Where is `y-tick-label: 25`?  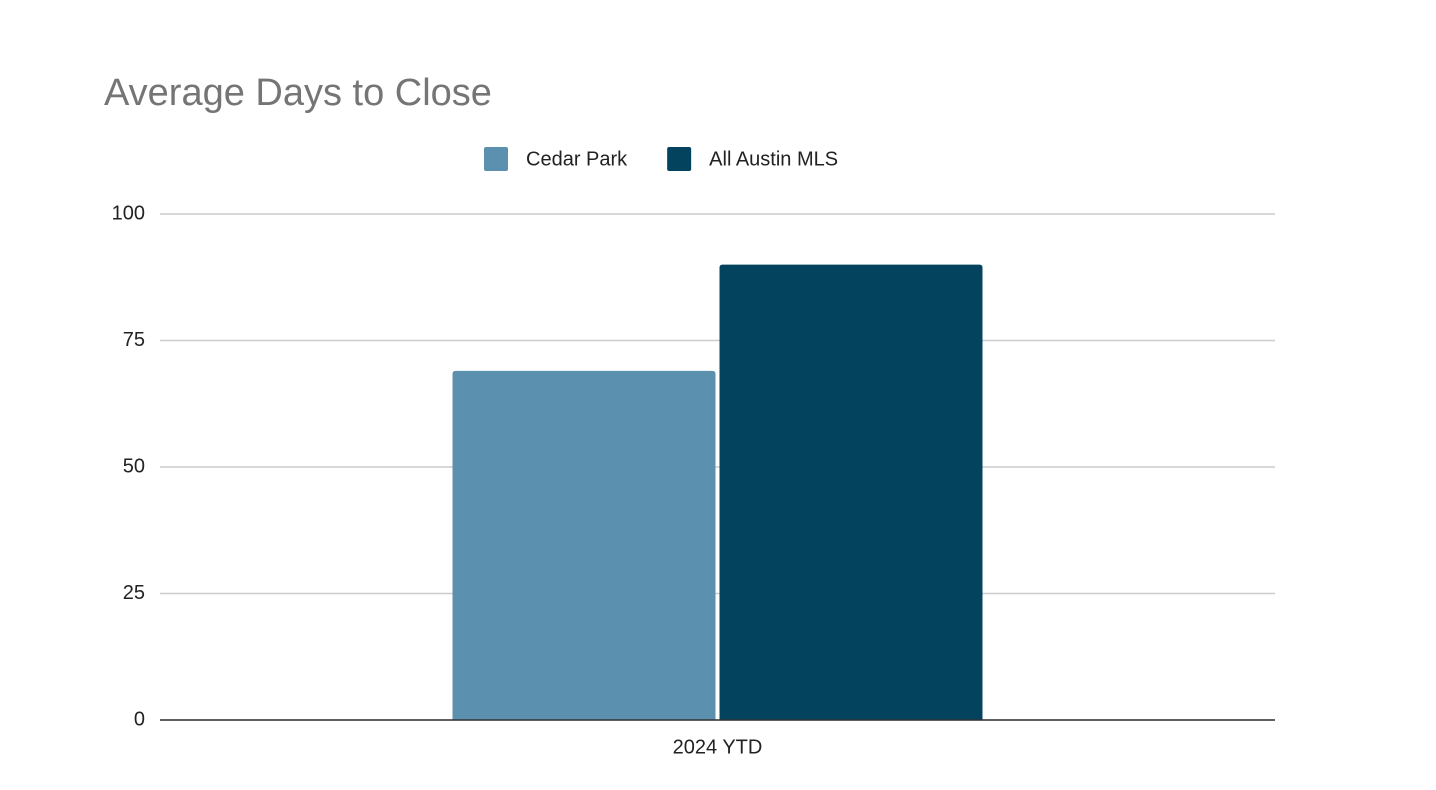 y-tick-label: 25 is located at coordinates (134, 593).